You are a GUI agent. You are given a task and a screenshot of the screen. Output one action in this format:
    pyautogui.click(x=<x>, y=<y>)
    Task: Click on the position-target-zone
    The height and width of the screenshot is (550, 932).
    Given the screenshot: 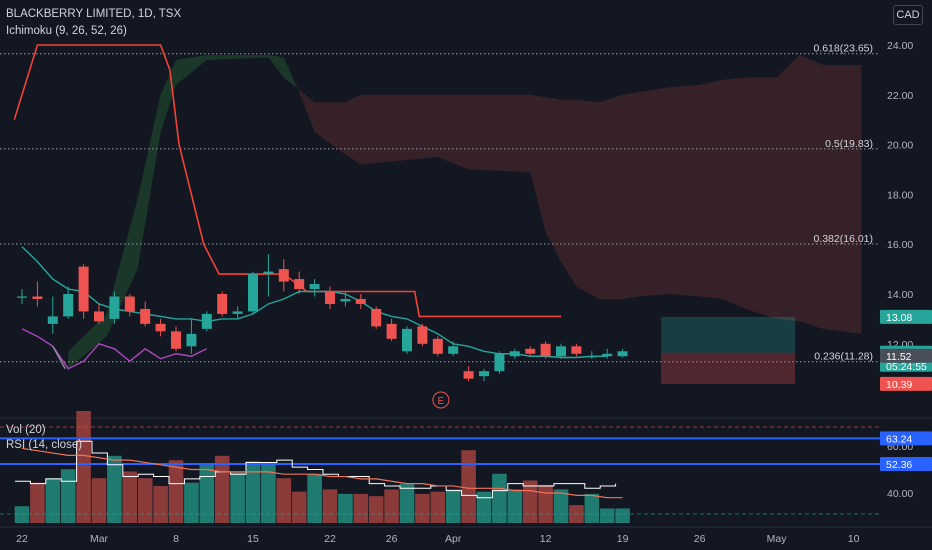 What is the action you would take?
    pyautogui.click(x=728, y=334)
    